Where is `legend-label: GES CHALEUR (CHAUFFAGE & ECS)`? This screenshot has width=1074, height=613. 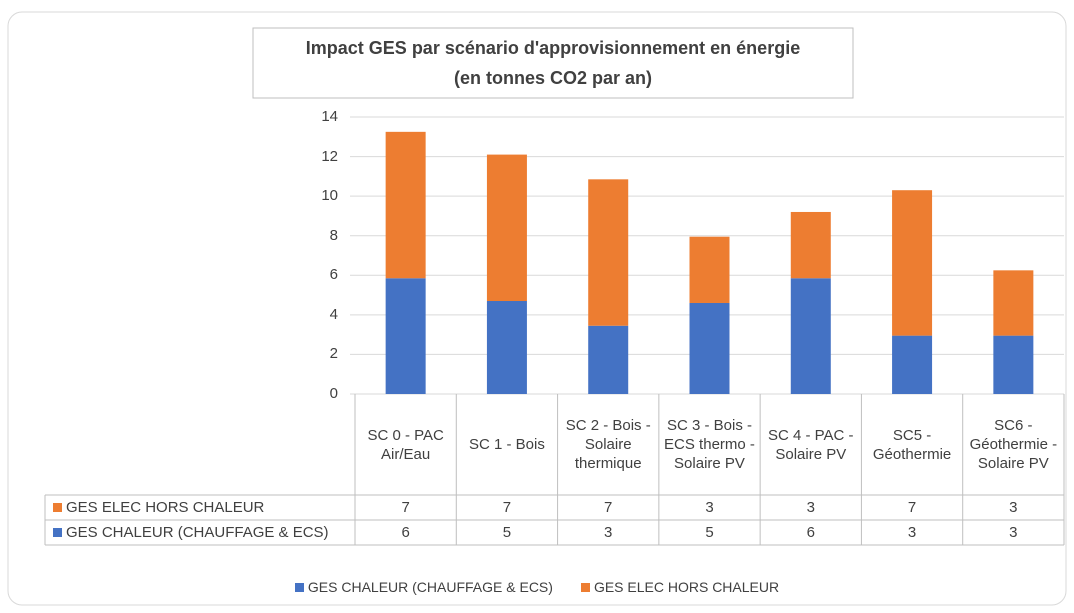 legend-label: GES CHALEUR (CHAUFFAGE & ECS) is located at coordinates (430, 587).